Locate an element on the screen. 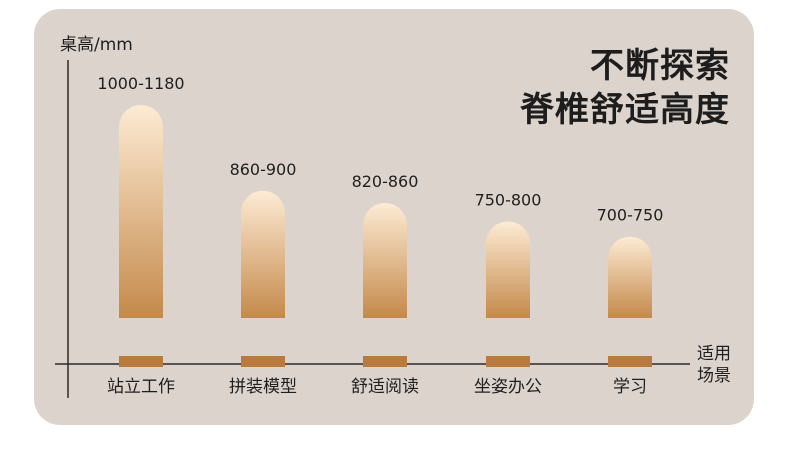 This screenshot has width=790, height=453. y-axis-label: 桌高/mm is located at coordinates (96, 45).